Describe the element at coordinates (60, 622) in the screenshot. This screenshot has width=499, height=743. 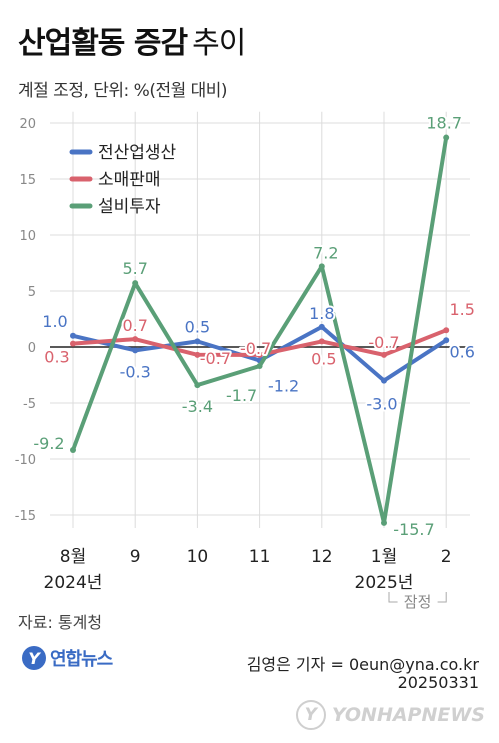
I see `source-note: 자료: 통계청` at that location.